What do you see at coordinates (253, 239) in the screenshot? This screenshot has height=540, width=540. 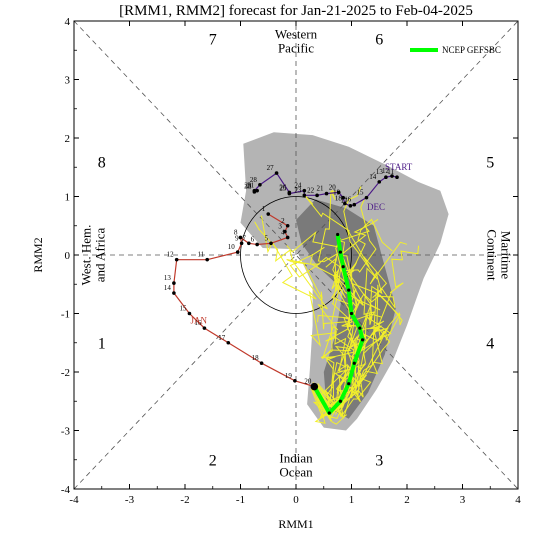 I see `observed-day-label: 6` at bounding box center [253, 239].